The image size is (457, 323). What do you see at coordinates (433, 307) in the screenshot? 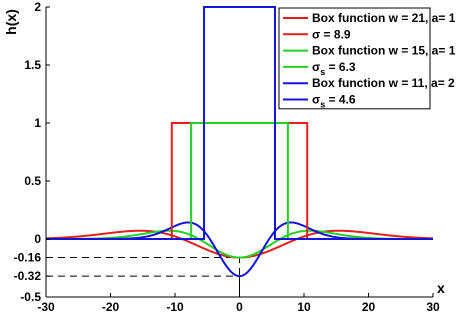
I see `x-tick-label: 30` at bounding box center [433, 307].